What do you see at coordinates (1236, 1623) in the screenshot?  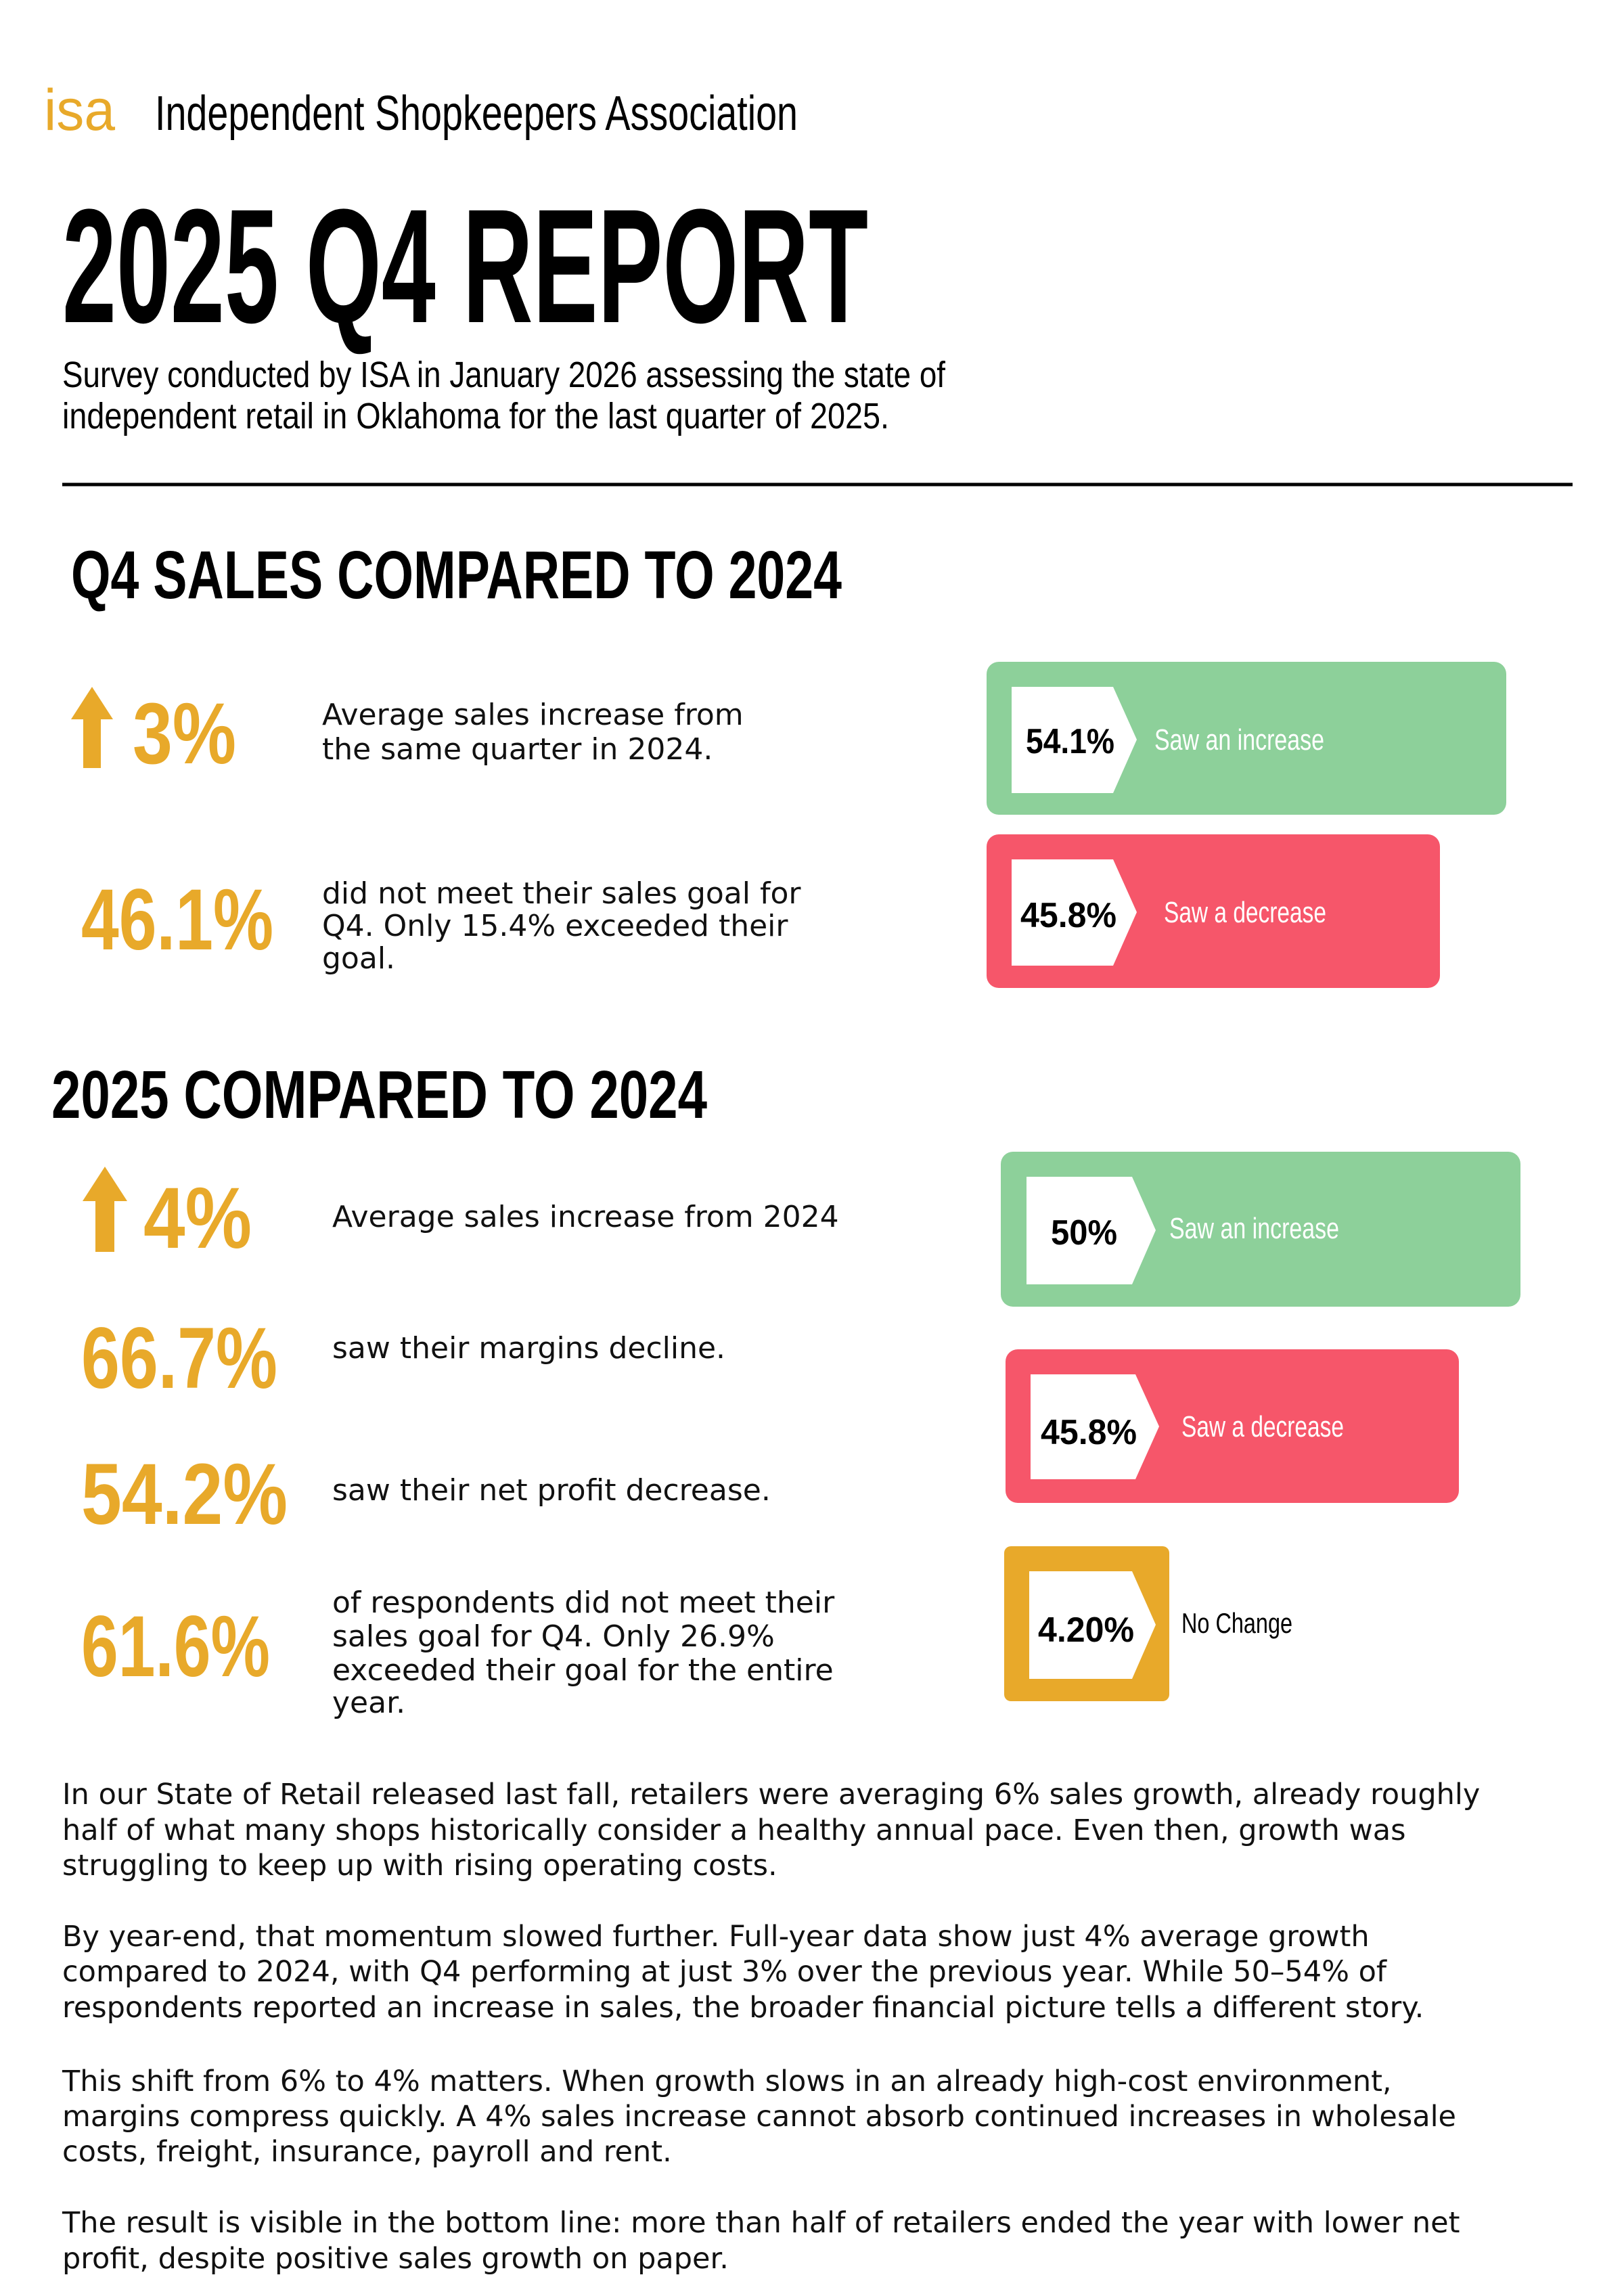 I see `bar-label: No Change` at bounding box center [1236, 1623].